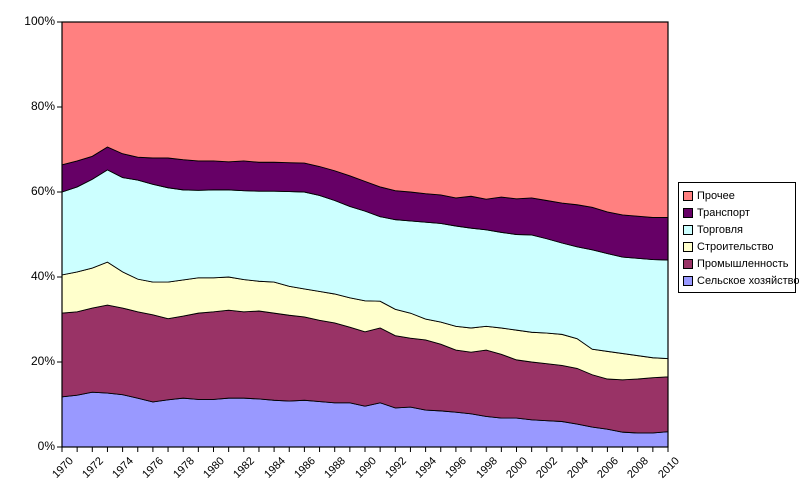 The height and width of the screenshot is (498, 800). What do you see at coordinates (748, 280) in the screenshot?
I see `legend-item-label: Сельское хозяйство` at bounding box center [748, 280].